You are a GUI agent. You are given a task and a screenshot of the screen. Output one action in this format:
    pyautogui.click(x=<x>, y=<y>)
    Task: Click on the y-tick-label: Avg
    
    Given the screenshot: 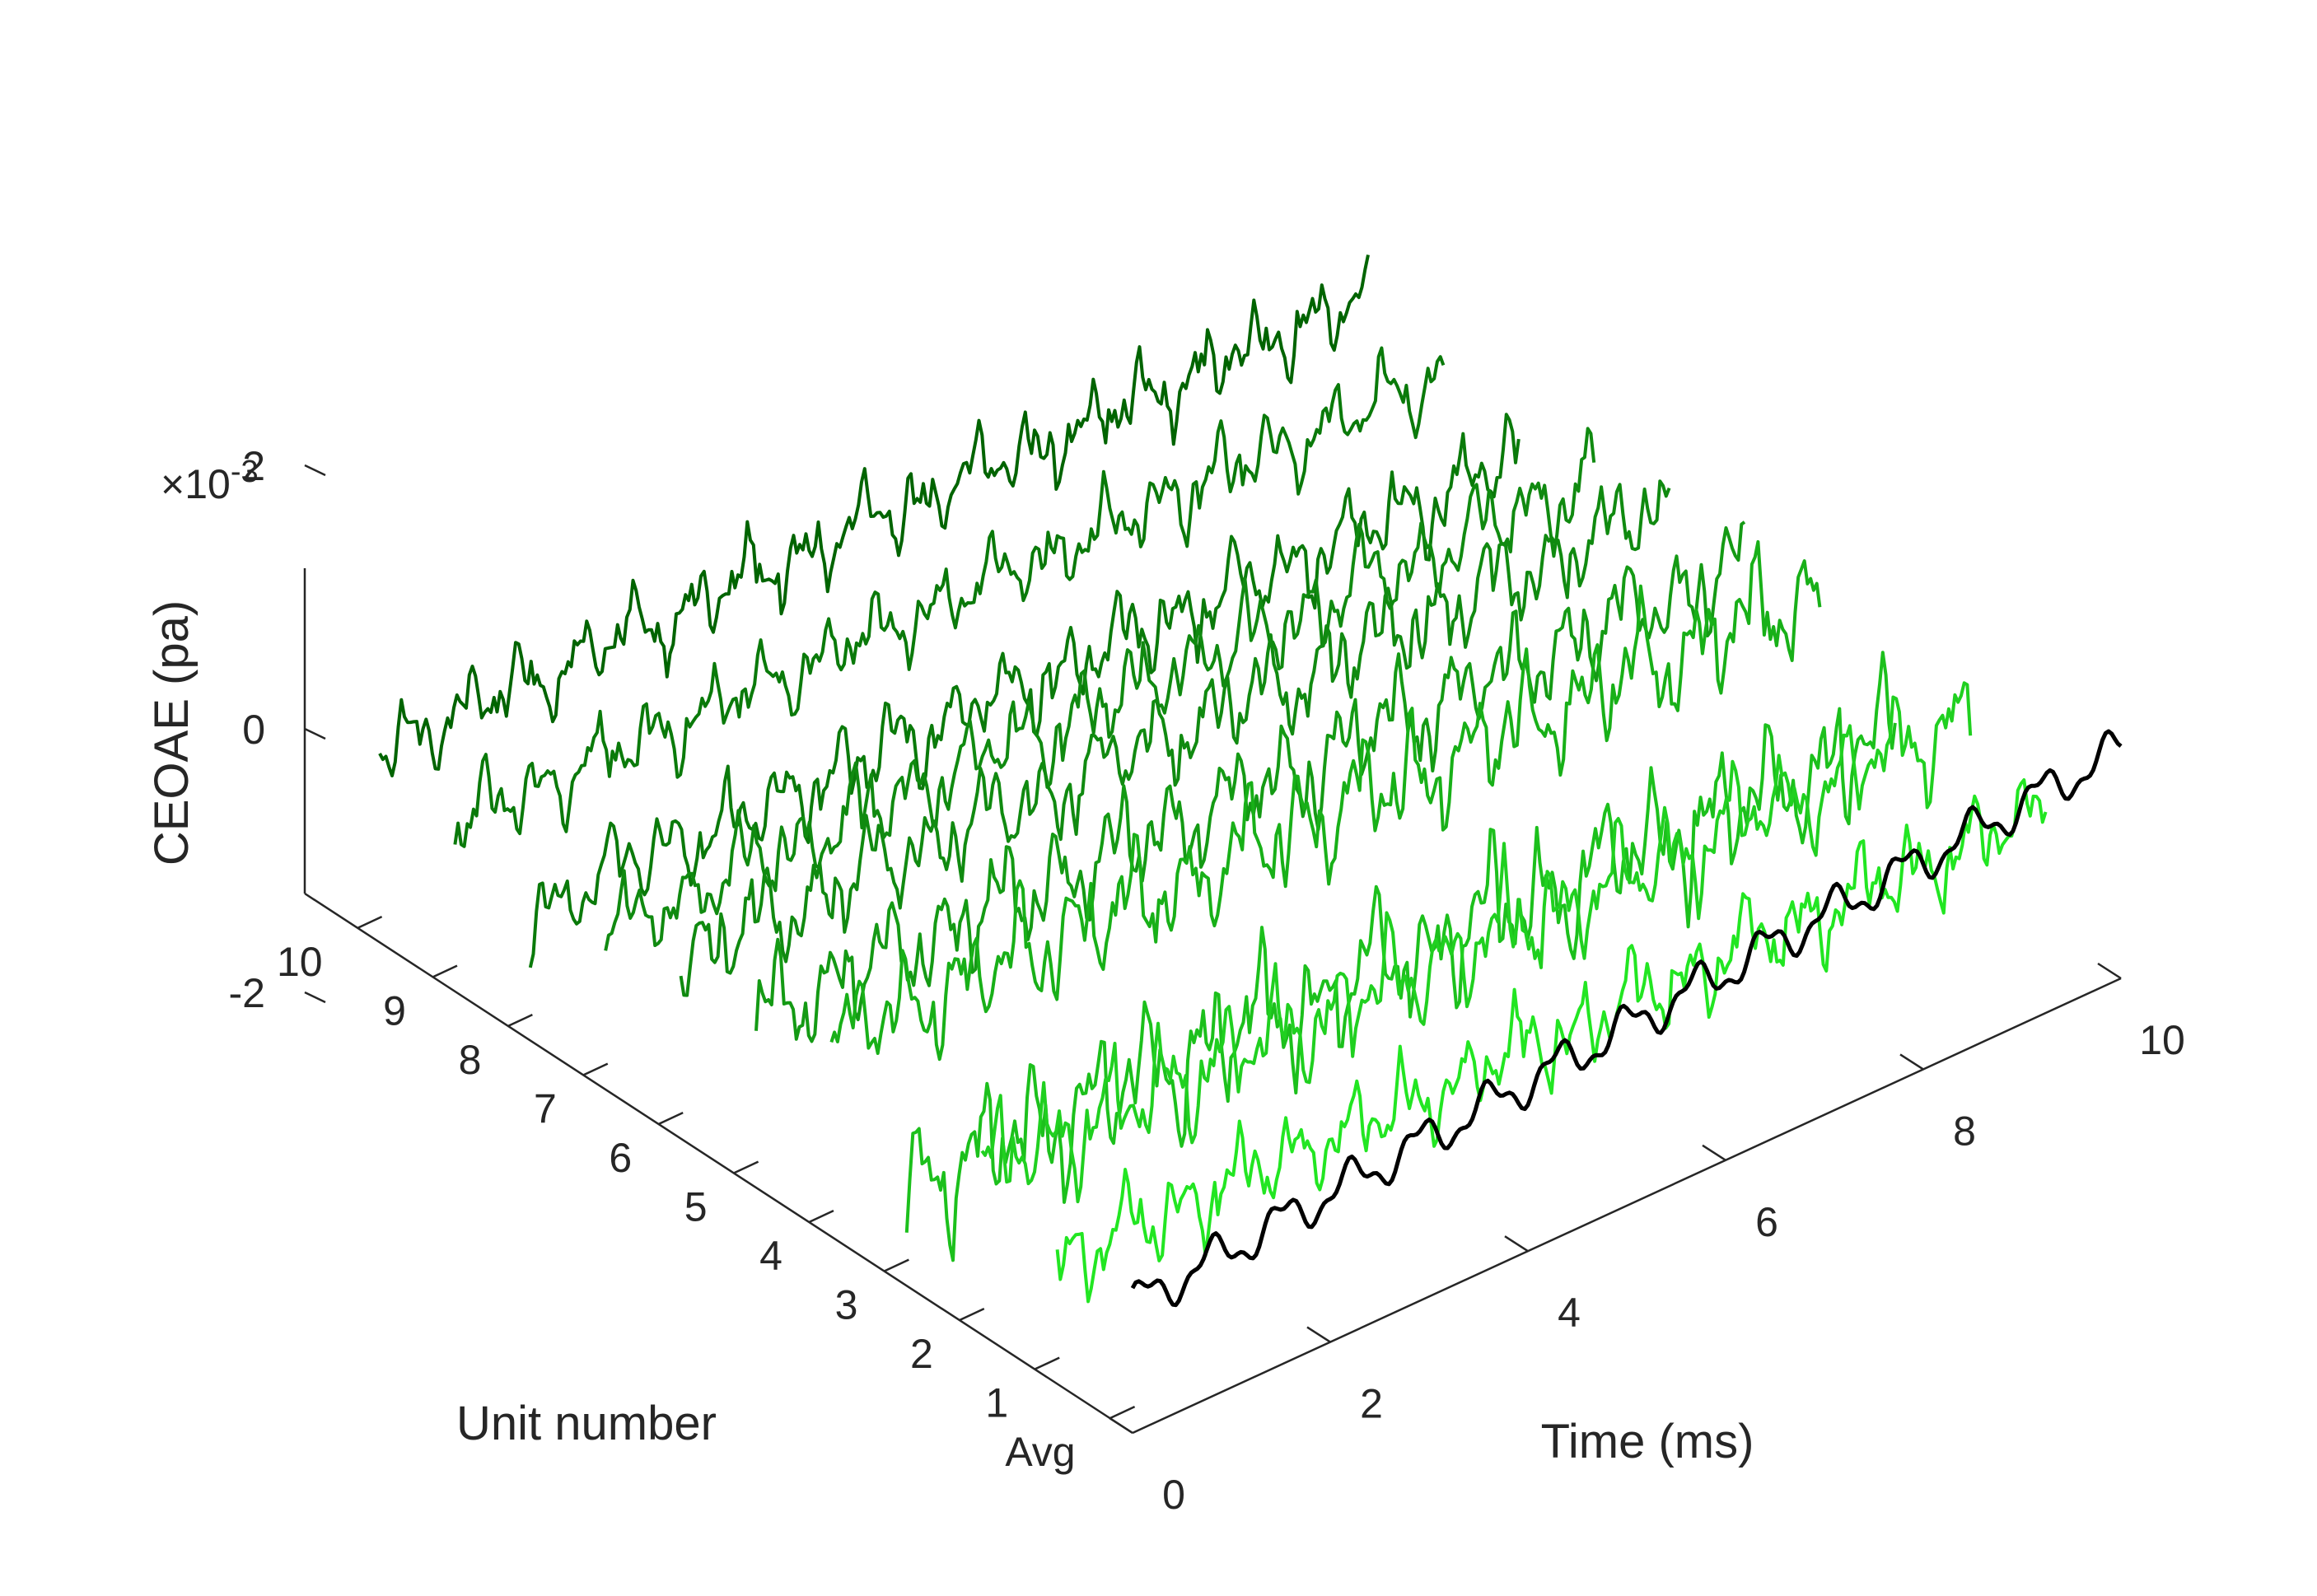 What is the action you would take?
    pyautogui.click(x=1040, y=1452)
    